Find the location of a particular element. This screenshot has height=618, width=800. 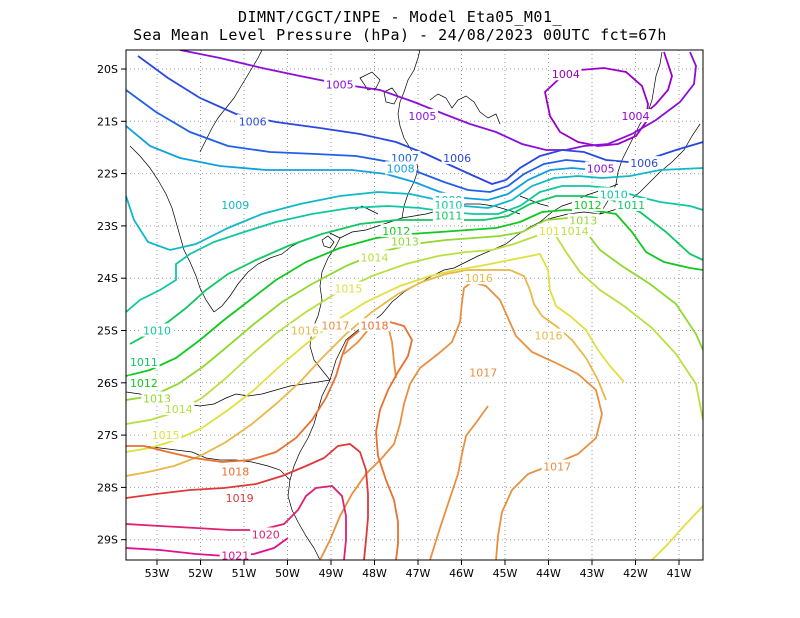

isobar-label: 1019 is located at coordinates (240, 498).